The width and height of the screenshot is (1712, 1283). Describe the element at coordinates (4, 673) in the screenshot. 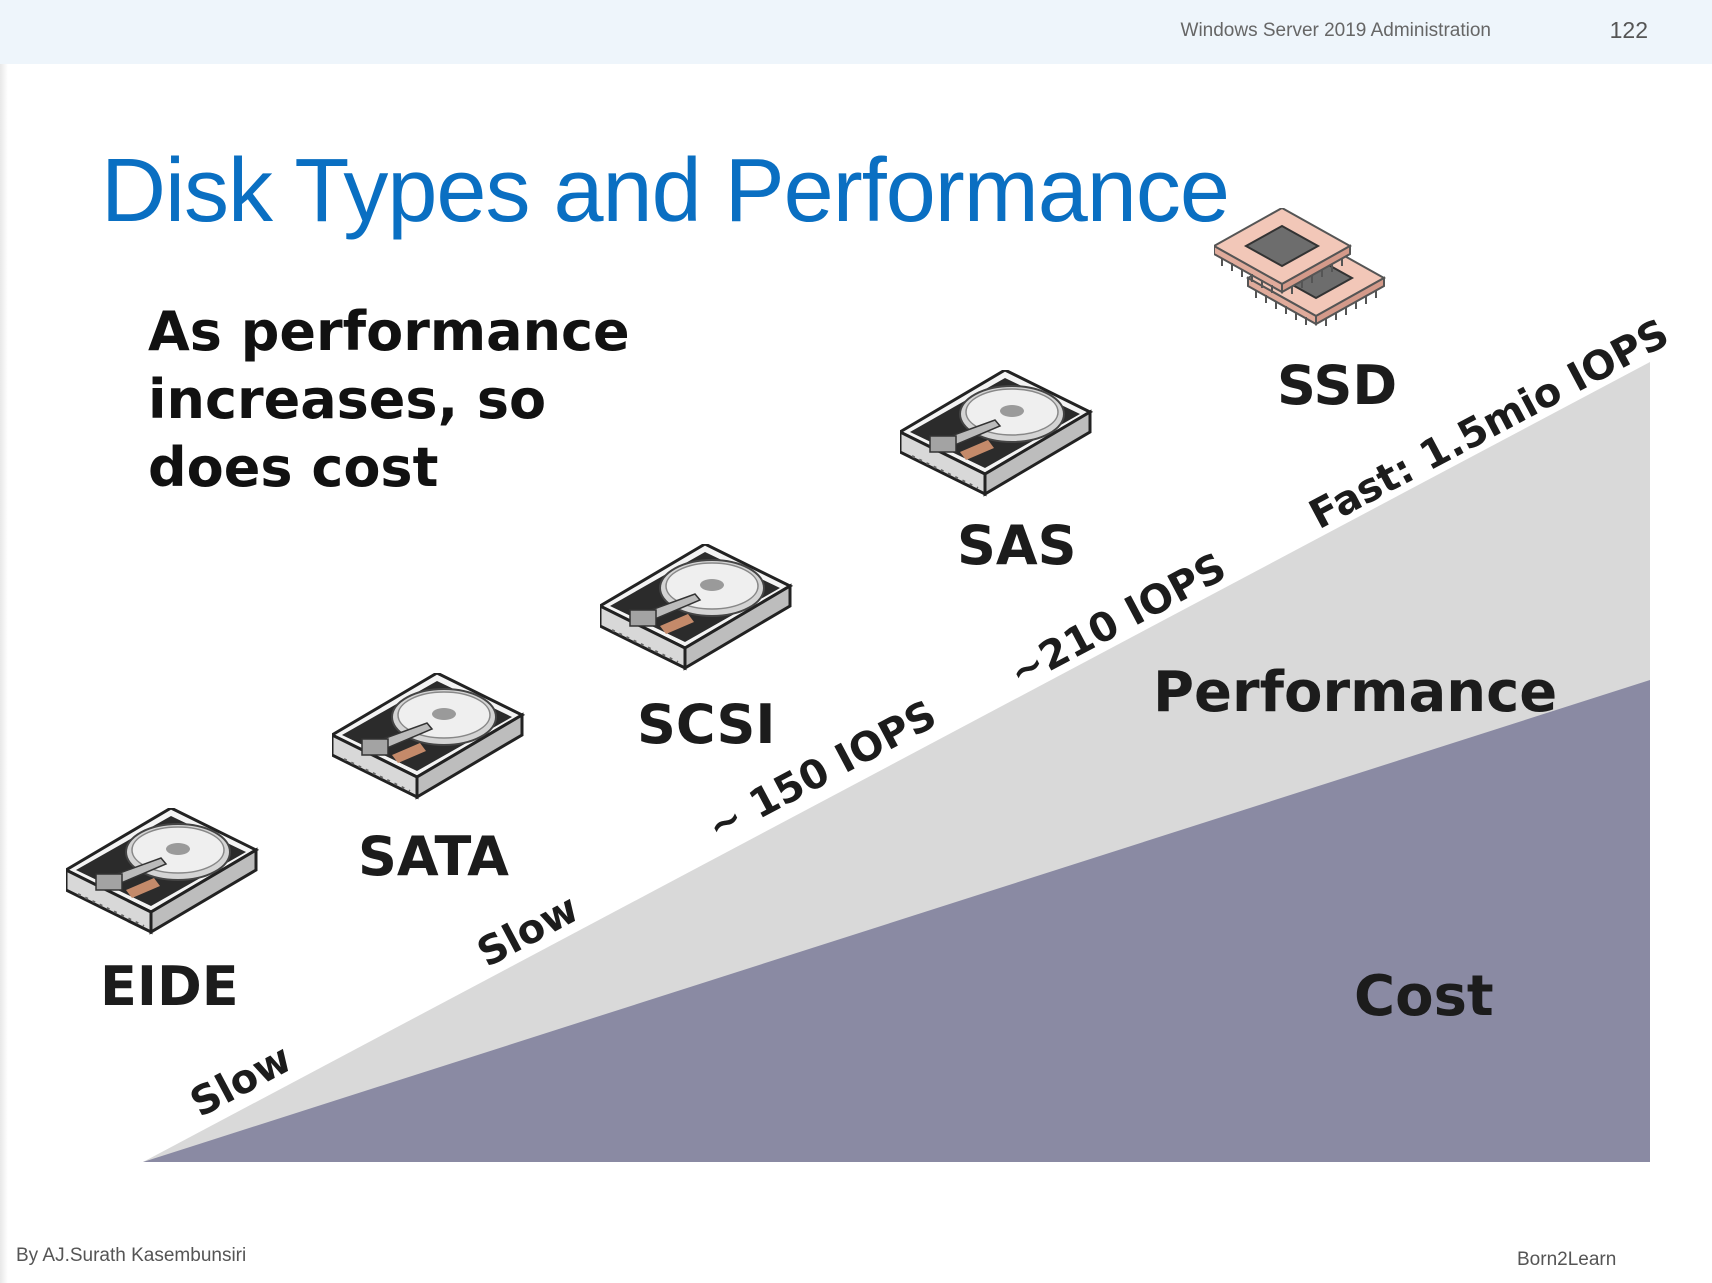

I see `left-edge-shadow` at that location.